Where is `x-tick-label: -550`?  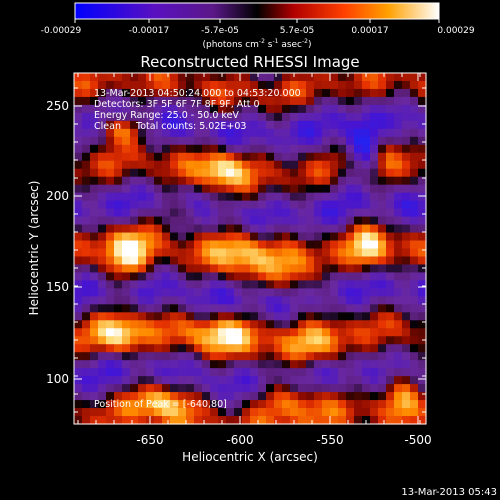 x-tick-label: -550 is located at coordinates (329, 440).